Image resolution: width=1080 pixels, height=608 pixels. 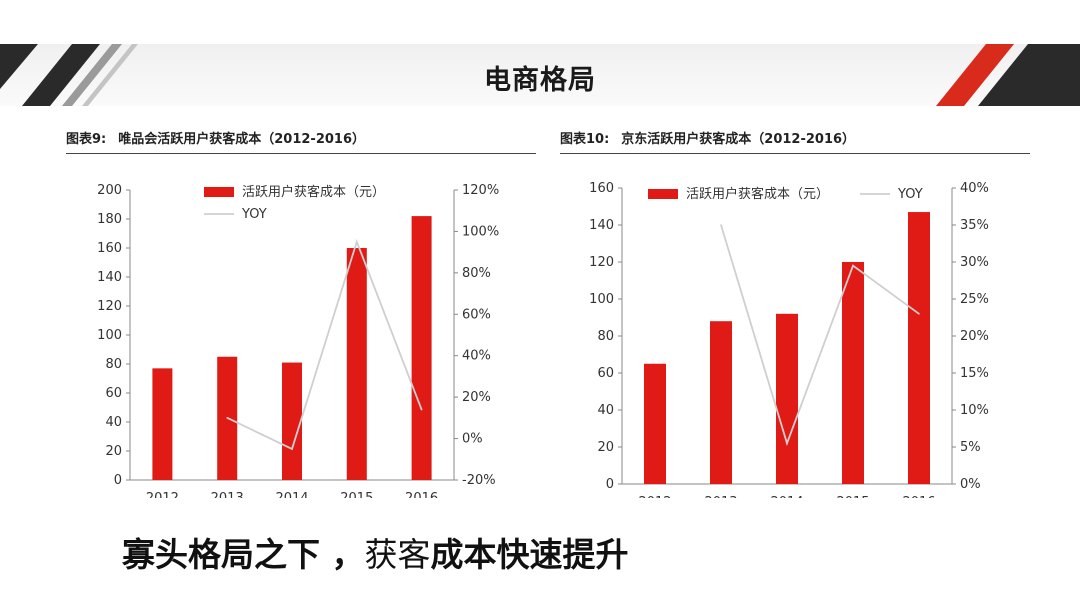 I want to click on right-axis-tick-label: 30%, so click(x=974, y=262).